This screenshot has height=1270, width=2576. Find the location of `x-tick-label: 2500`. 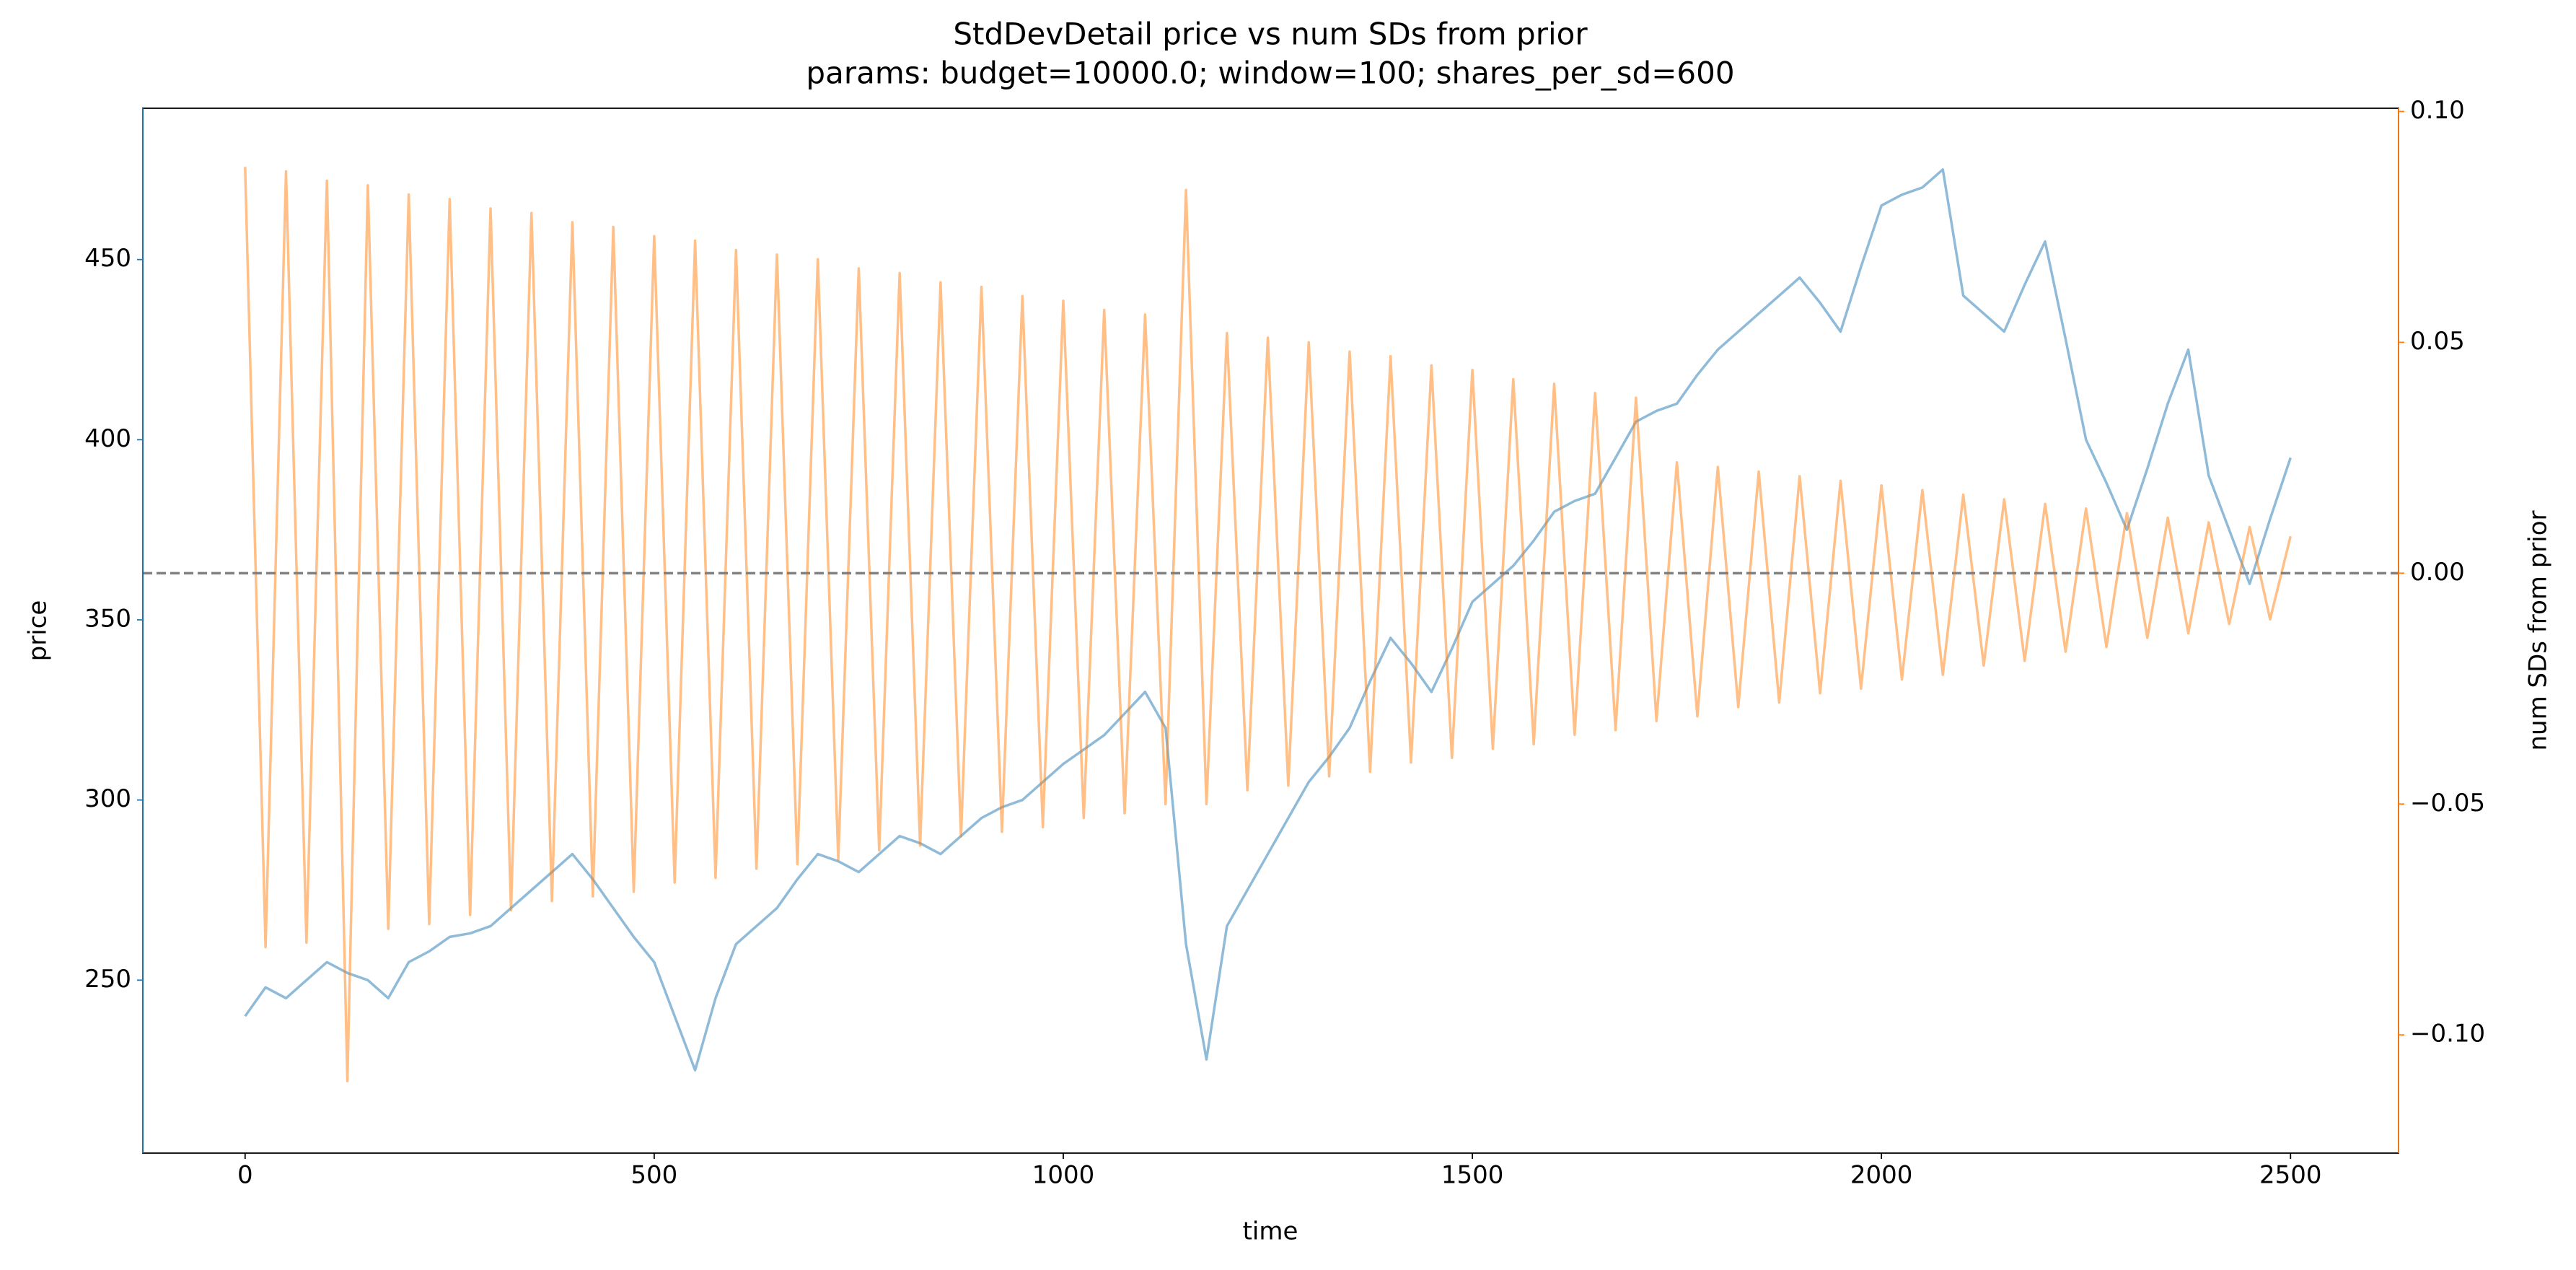

x-tick-label: 2500 is located at coordinates (2290, 1175).